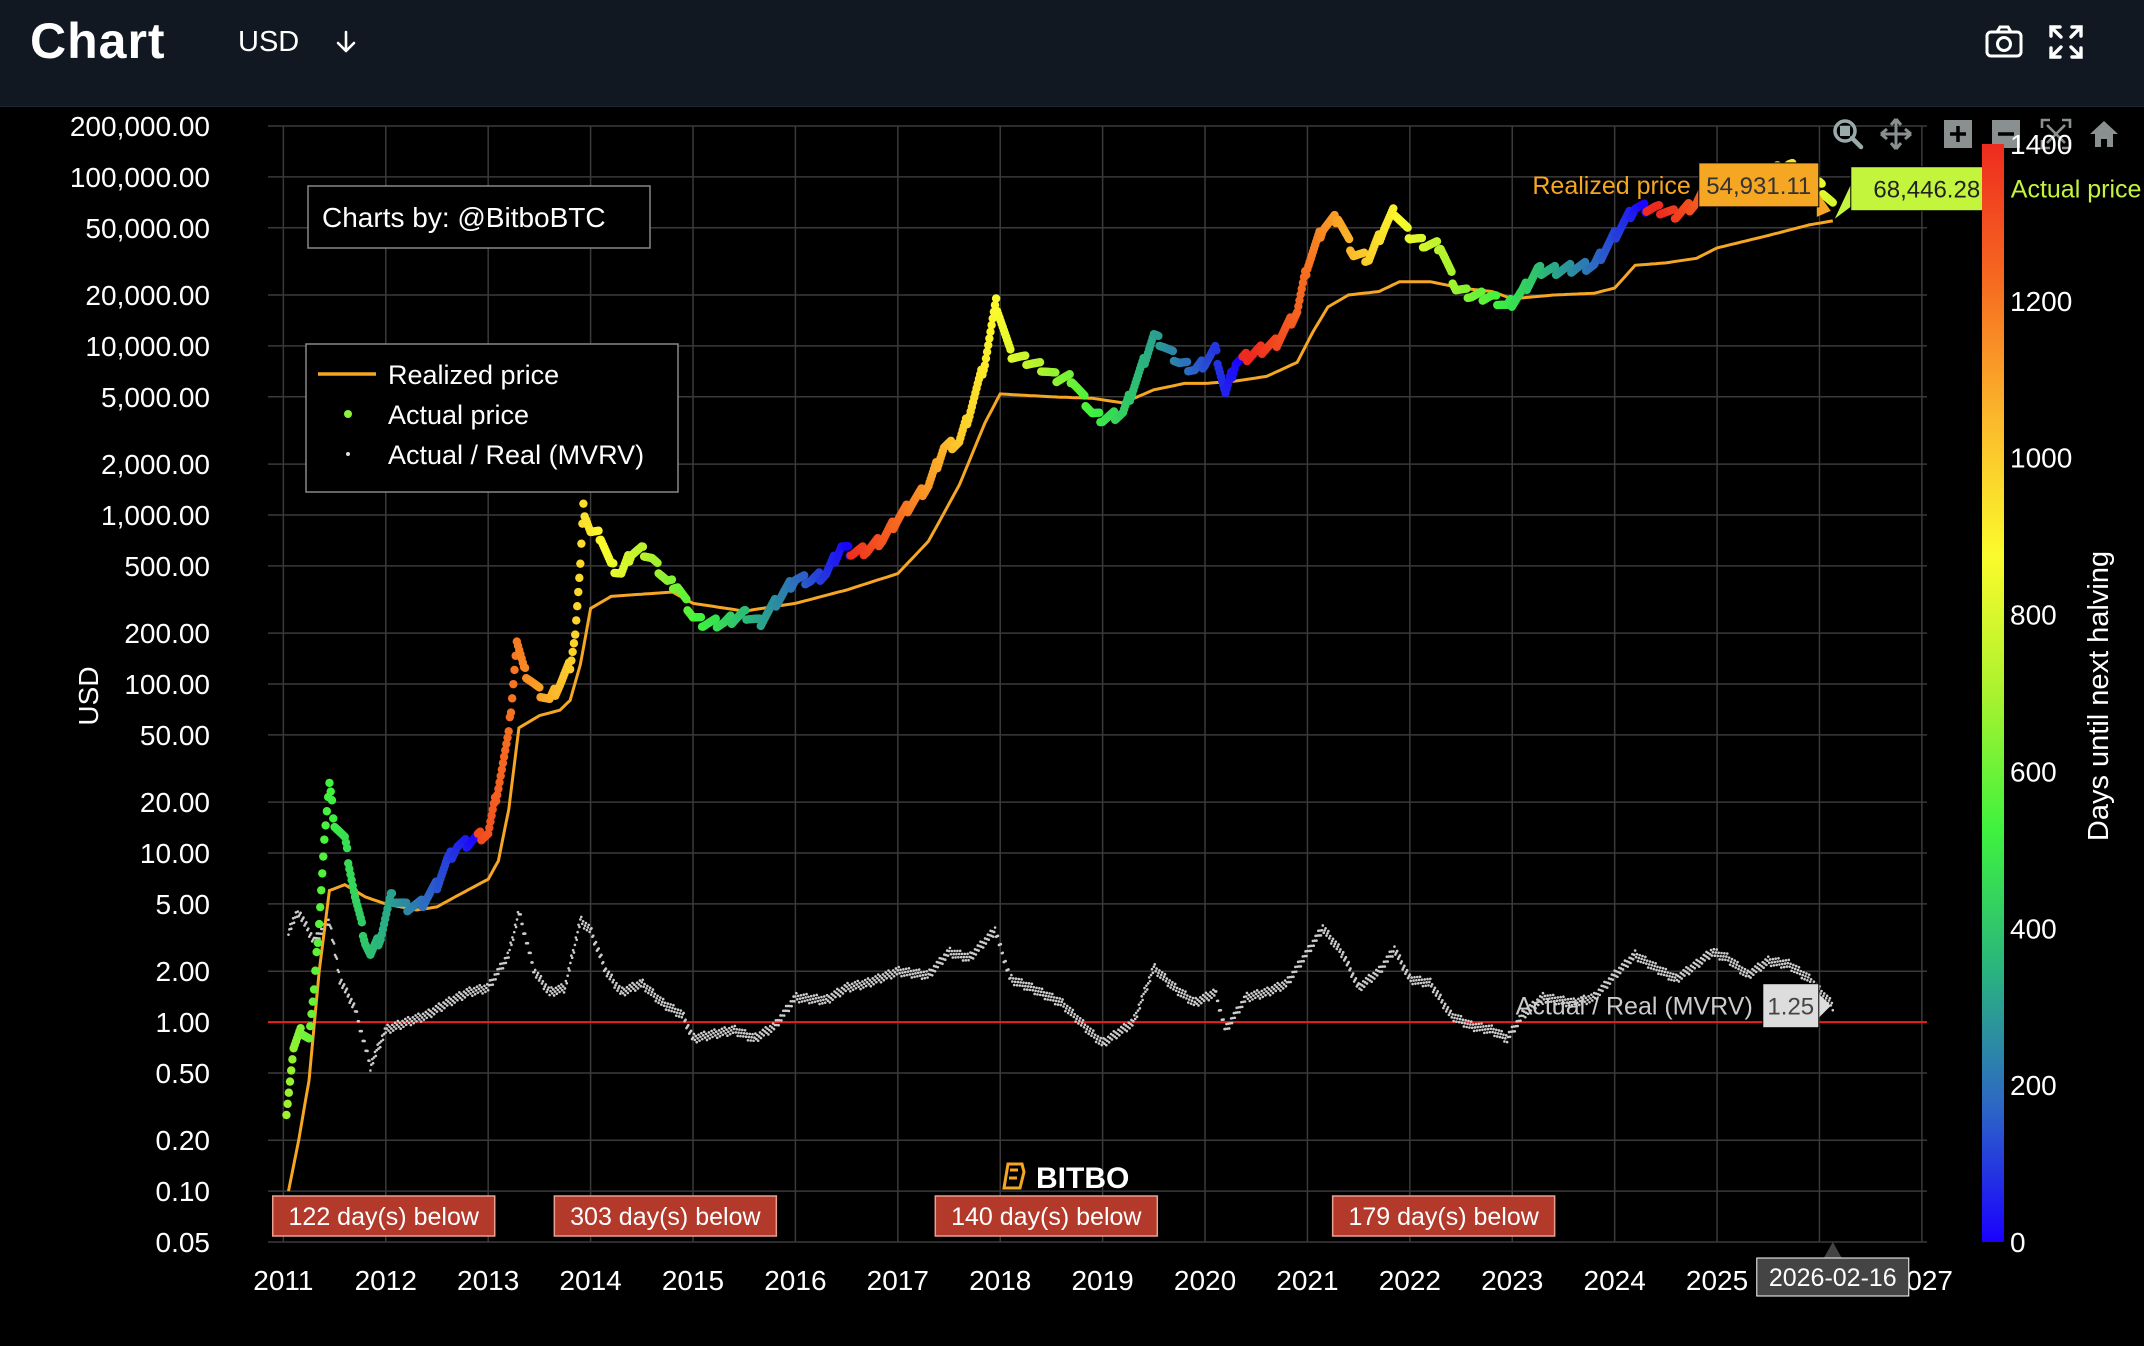  I want to click on y-tick-label: 100,000.00, so click(140, 177).